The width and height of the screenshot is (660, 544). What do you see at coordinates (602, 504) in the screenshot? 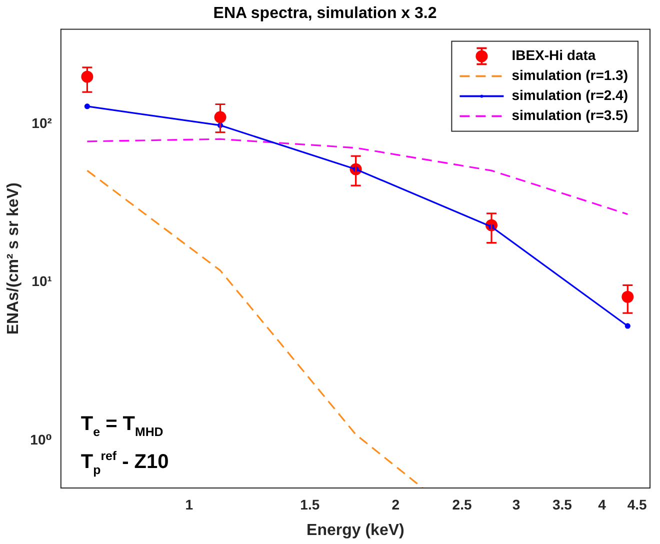
I see `x-tick-label: 4` at bounding box center [602, 504].